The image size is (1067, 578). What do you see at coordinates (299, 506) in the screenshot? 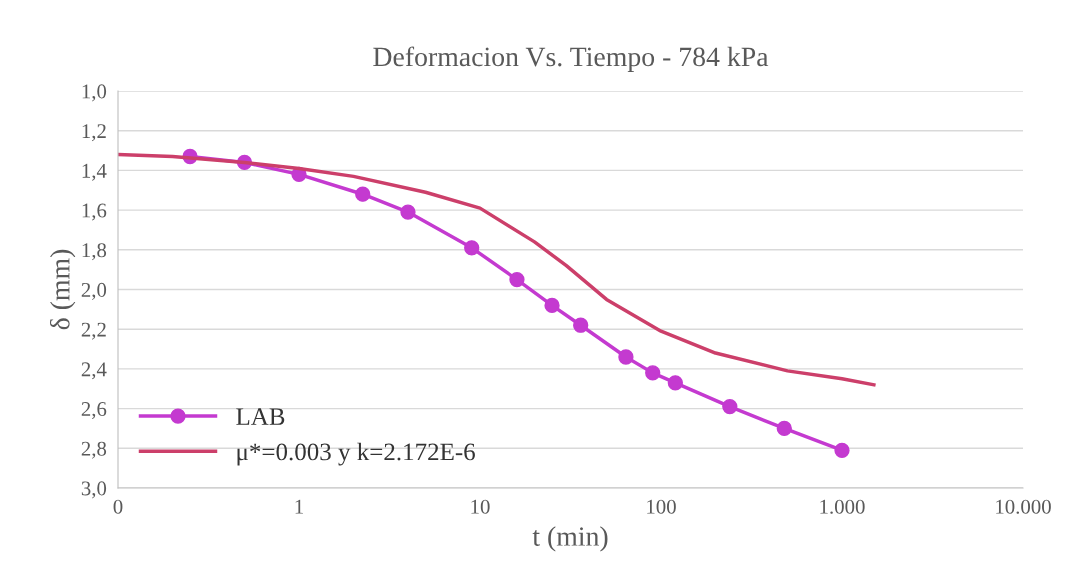
I see `x-tick-label: 1` at bounding box center [299, 506].